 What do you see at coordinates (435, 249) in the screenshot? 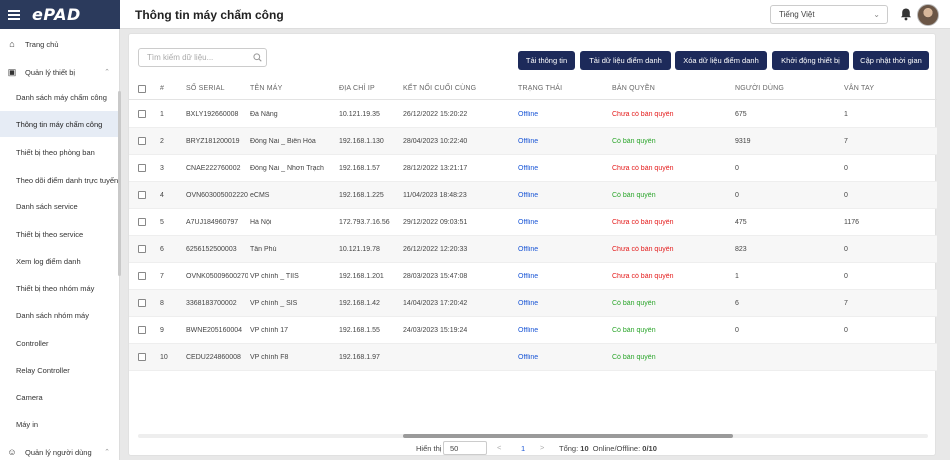
I see `cell-last-connection: 26/12/2022 12:20:33` at bounding box center [435, 249].